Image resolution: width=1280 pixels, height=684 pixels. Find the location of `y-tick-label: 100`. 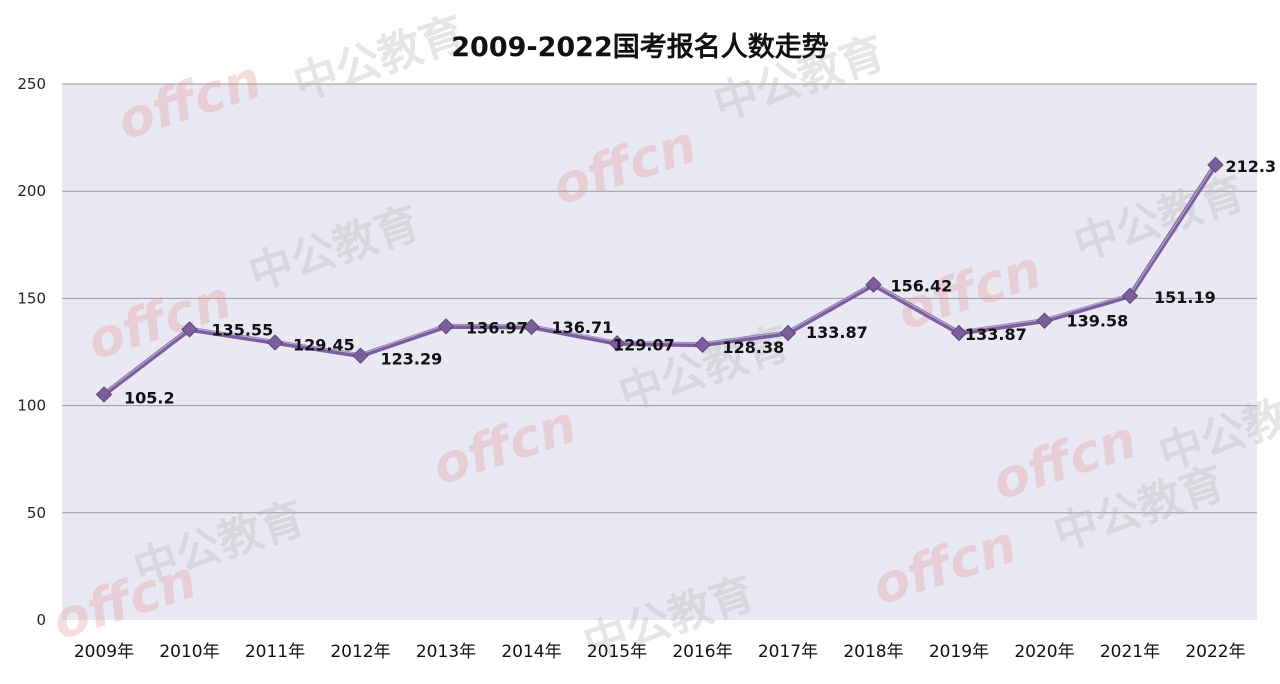

y-tick-label: 100 is located at coordinates (31, 406).